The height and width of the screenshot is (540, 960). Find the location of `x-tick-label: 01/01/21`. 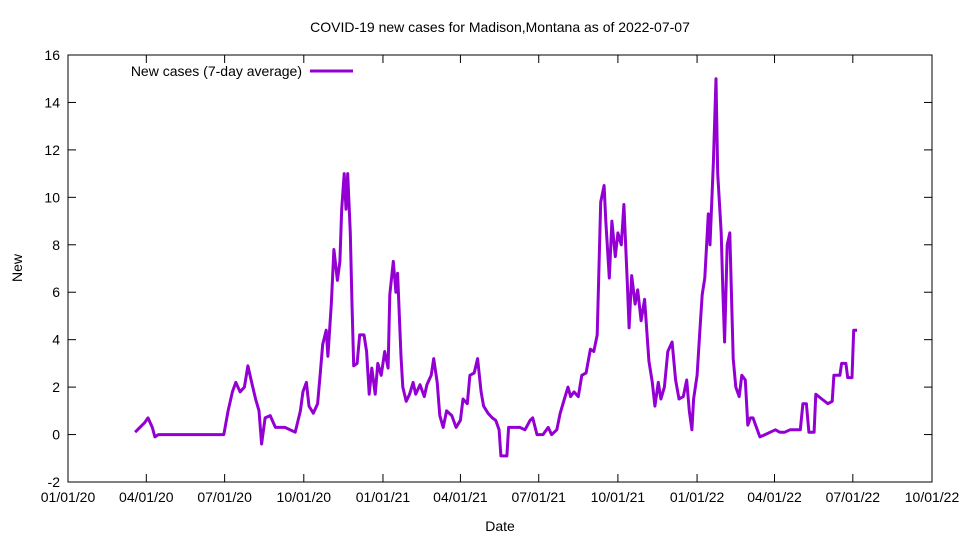

x-tick-label: 01/01/21 is located at coordinates (383, 497).